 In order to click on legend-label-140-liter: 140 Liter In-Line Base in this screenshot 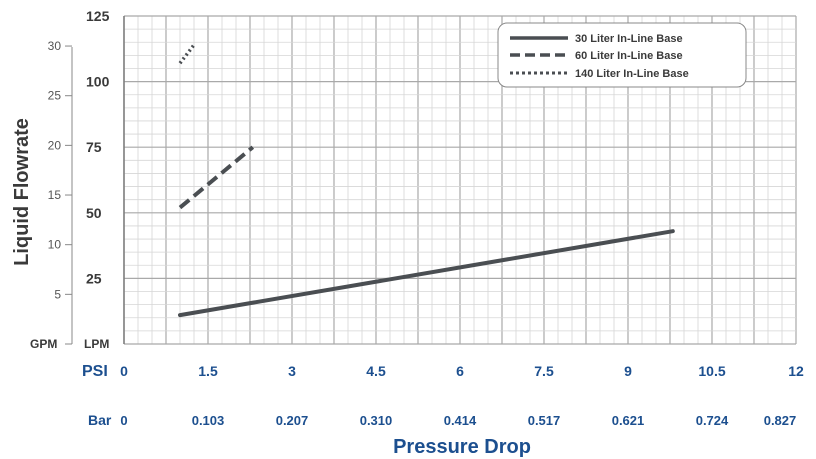, I will do `click(632, 74)`.